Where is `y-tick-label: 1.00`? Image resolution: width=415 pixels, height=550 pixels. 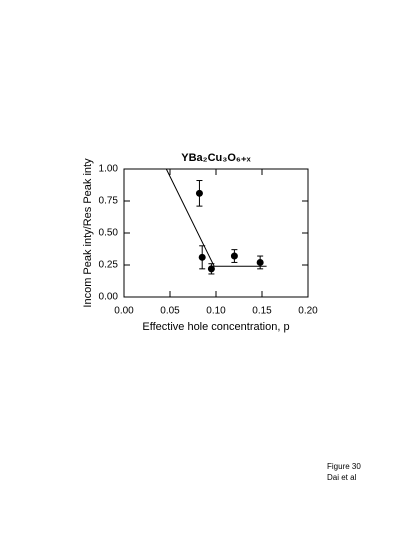 y-tick-label: 1.00 is located at coordinates (109, 169).